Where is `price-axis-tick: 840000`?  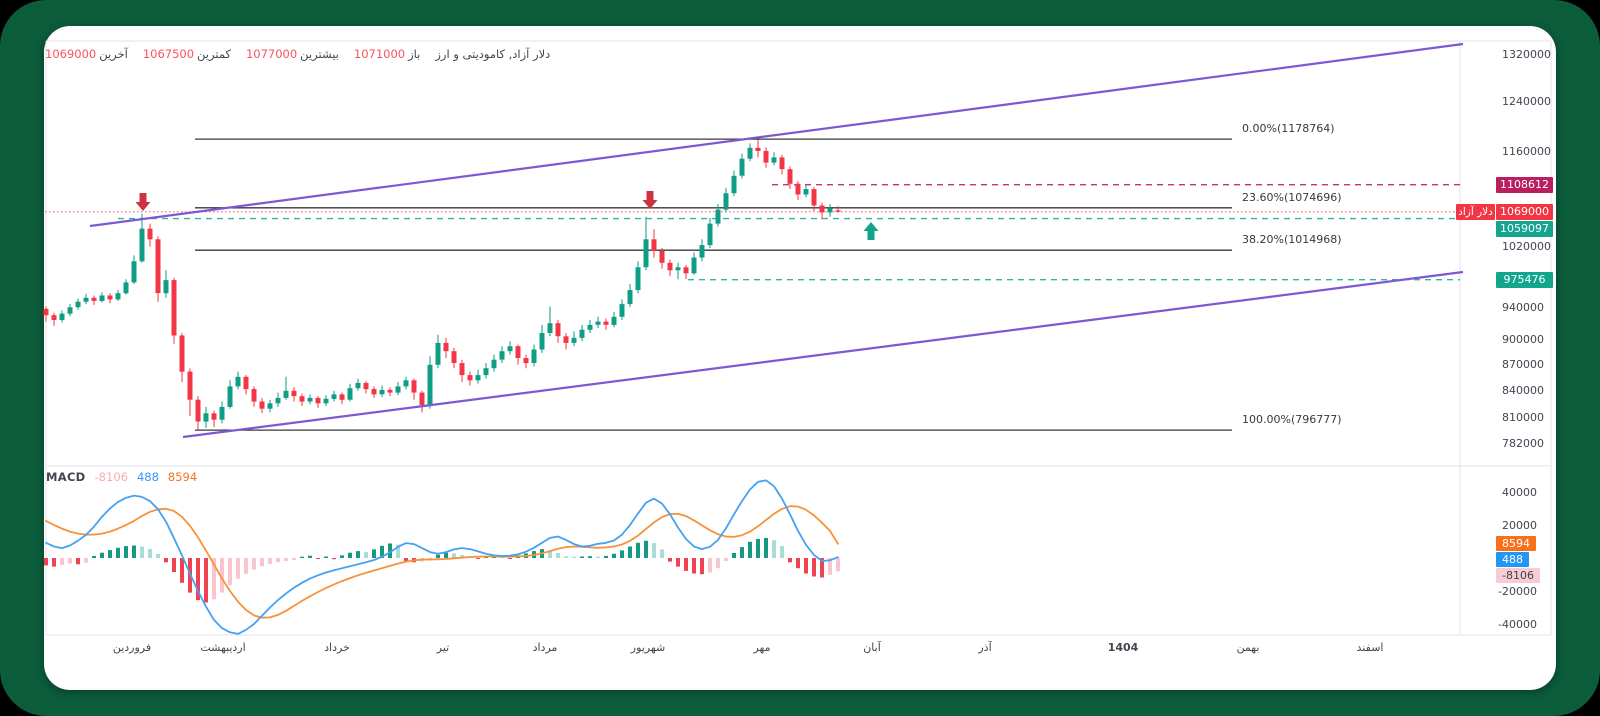
price-axis-tick: 840000 is located at coordinates (1523, 390).